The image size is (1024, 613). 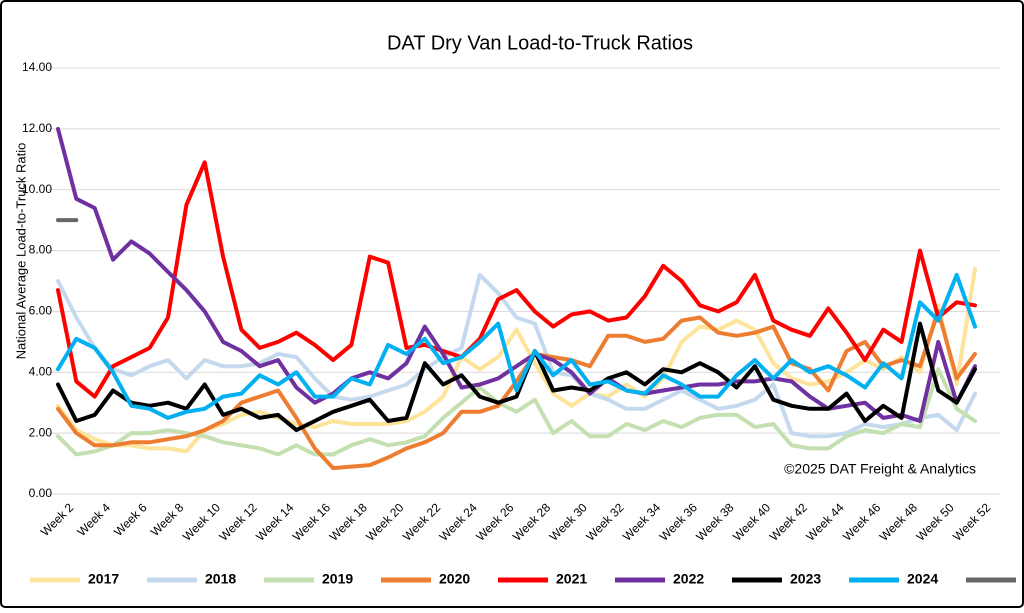 What do you see at coordinates (571, 579) in the screenshot?
I see `legend-label: 2021` at bounding box center [571, 579].